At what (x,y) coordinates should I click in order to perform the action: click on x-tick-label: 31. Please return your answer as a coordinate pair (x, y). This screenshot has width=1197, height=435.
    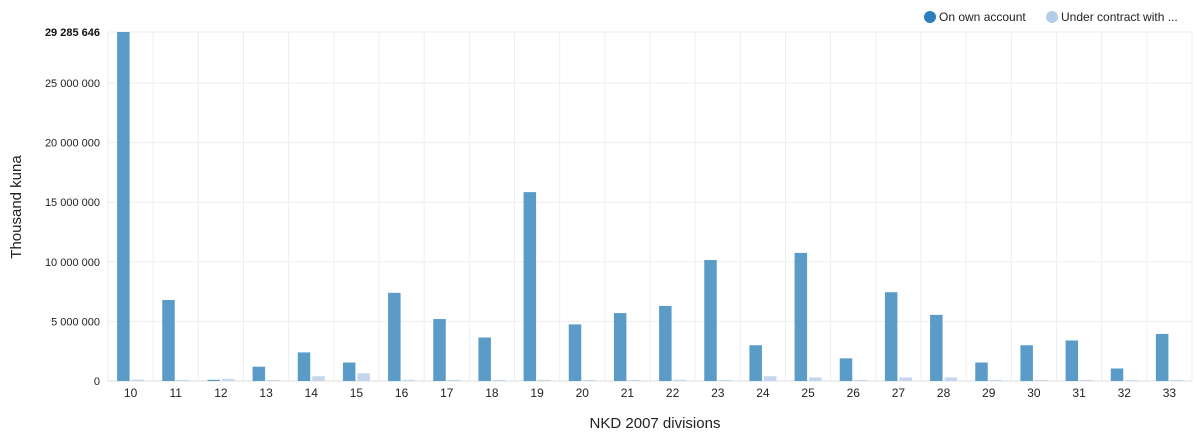
    Looking at the image, I should click on (1079, 393).